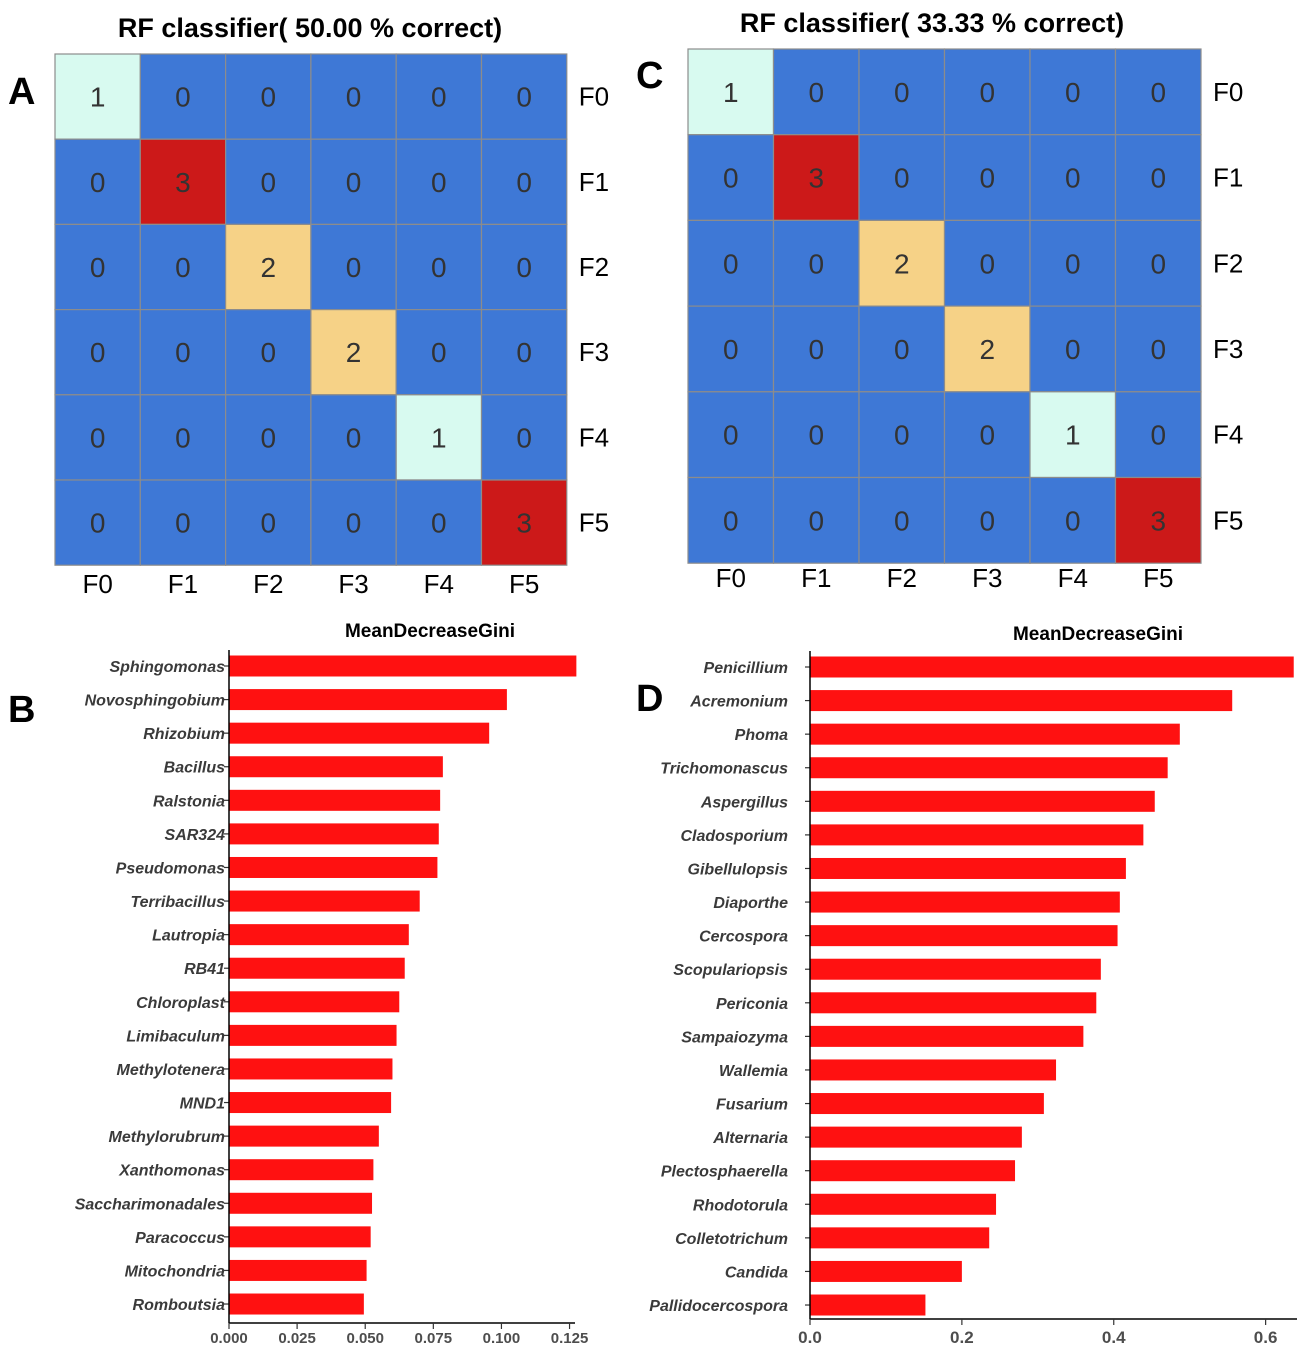  Describe the element at coordinates (570, 1338) in the screenshot. I see `x-tick-label: 0.125` at that location.